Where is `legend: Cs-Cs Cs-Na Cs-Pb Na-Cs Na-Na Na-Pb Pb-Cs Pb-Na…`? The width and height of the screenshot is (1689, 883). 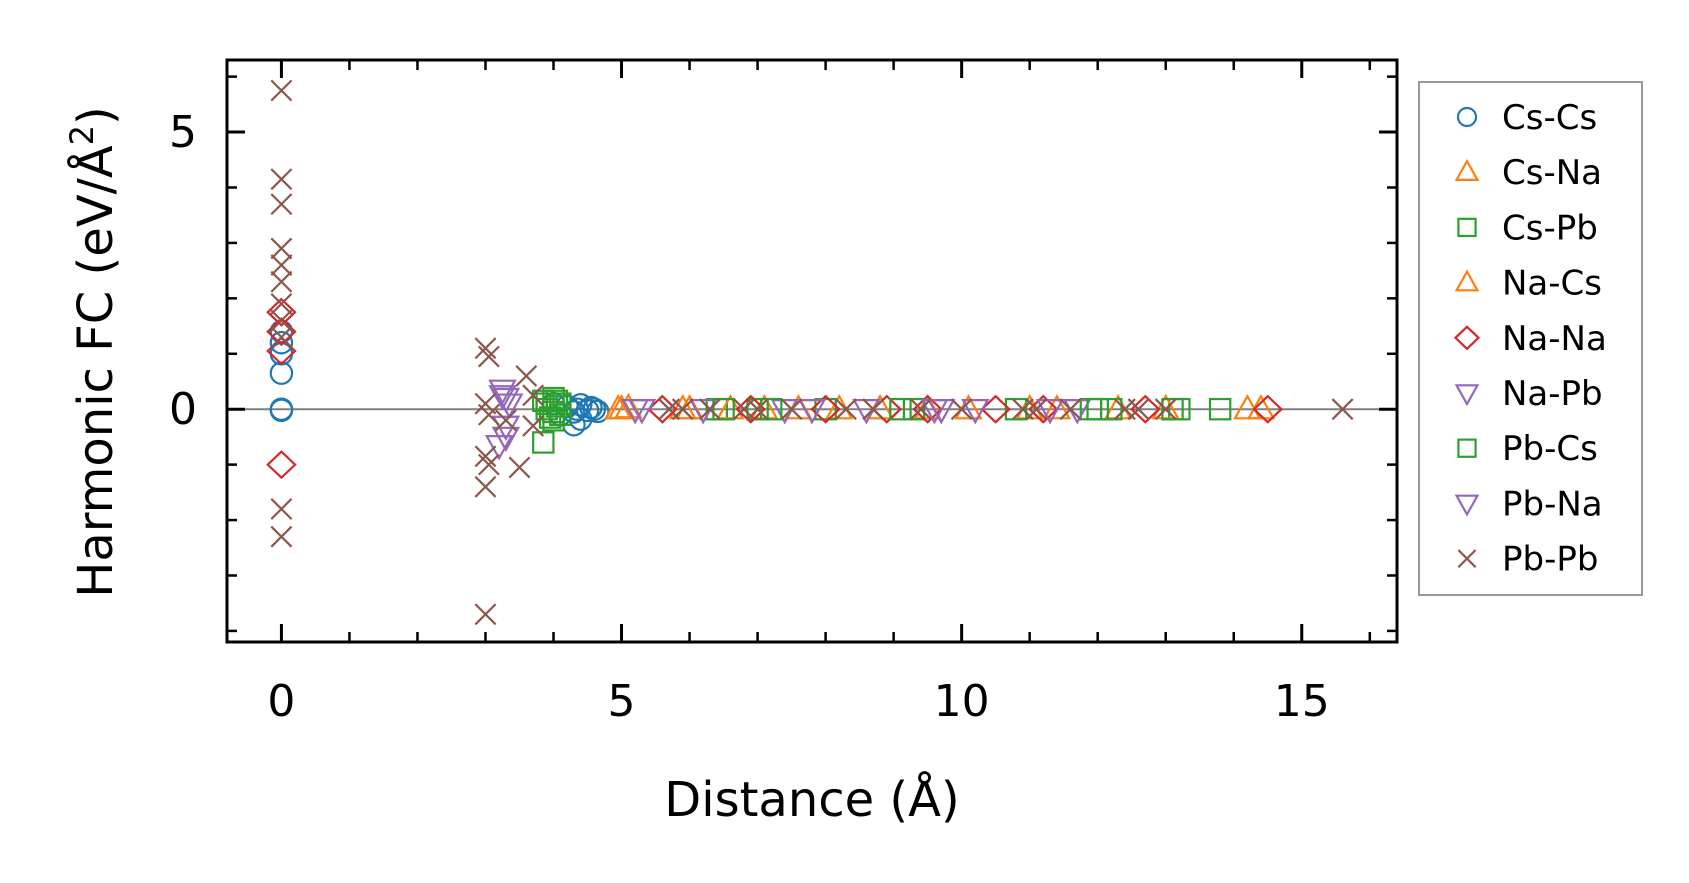 legend: Cs-Cs Cs-Na Cs-Pb Na-Cs Na-Na Na-Pb Pb-Cs Pb-Na… is located at coordinates (1530, 339).